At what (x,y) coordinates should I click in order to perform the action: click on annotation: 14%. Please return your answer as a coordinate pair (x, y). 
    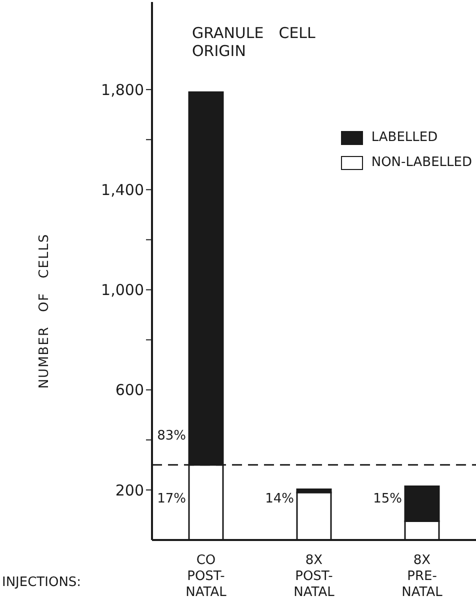
    Looking at the image, I should click on (279, 499).